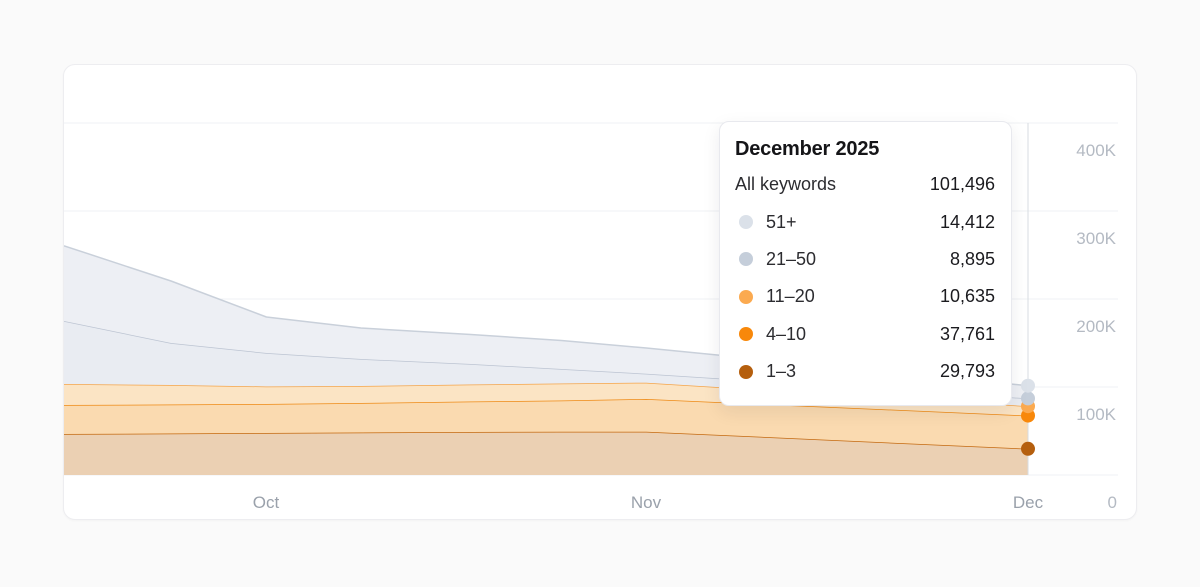  What do you see at coordinates (786, 333) in the screenshot?
I see `tooltip-row-label: 4–10` at bounding box center [786, 333].